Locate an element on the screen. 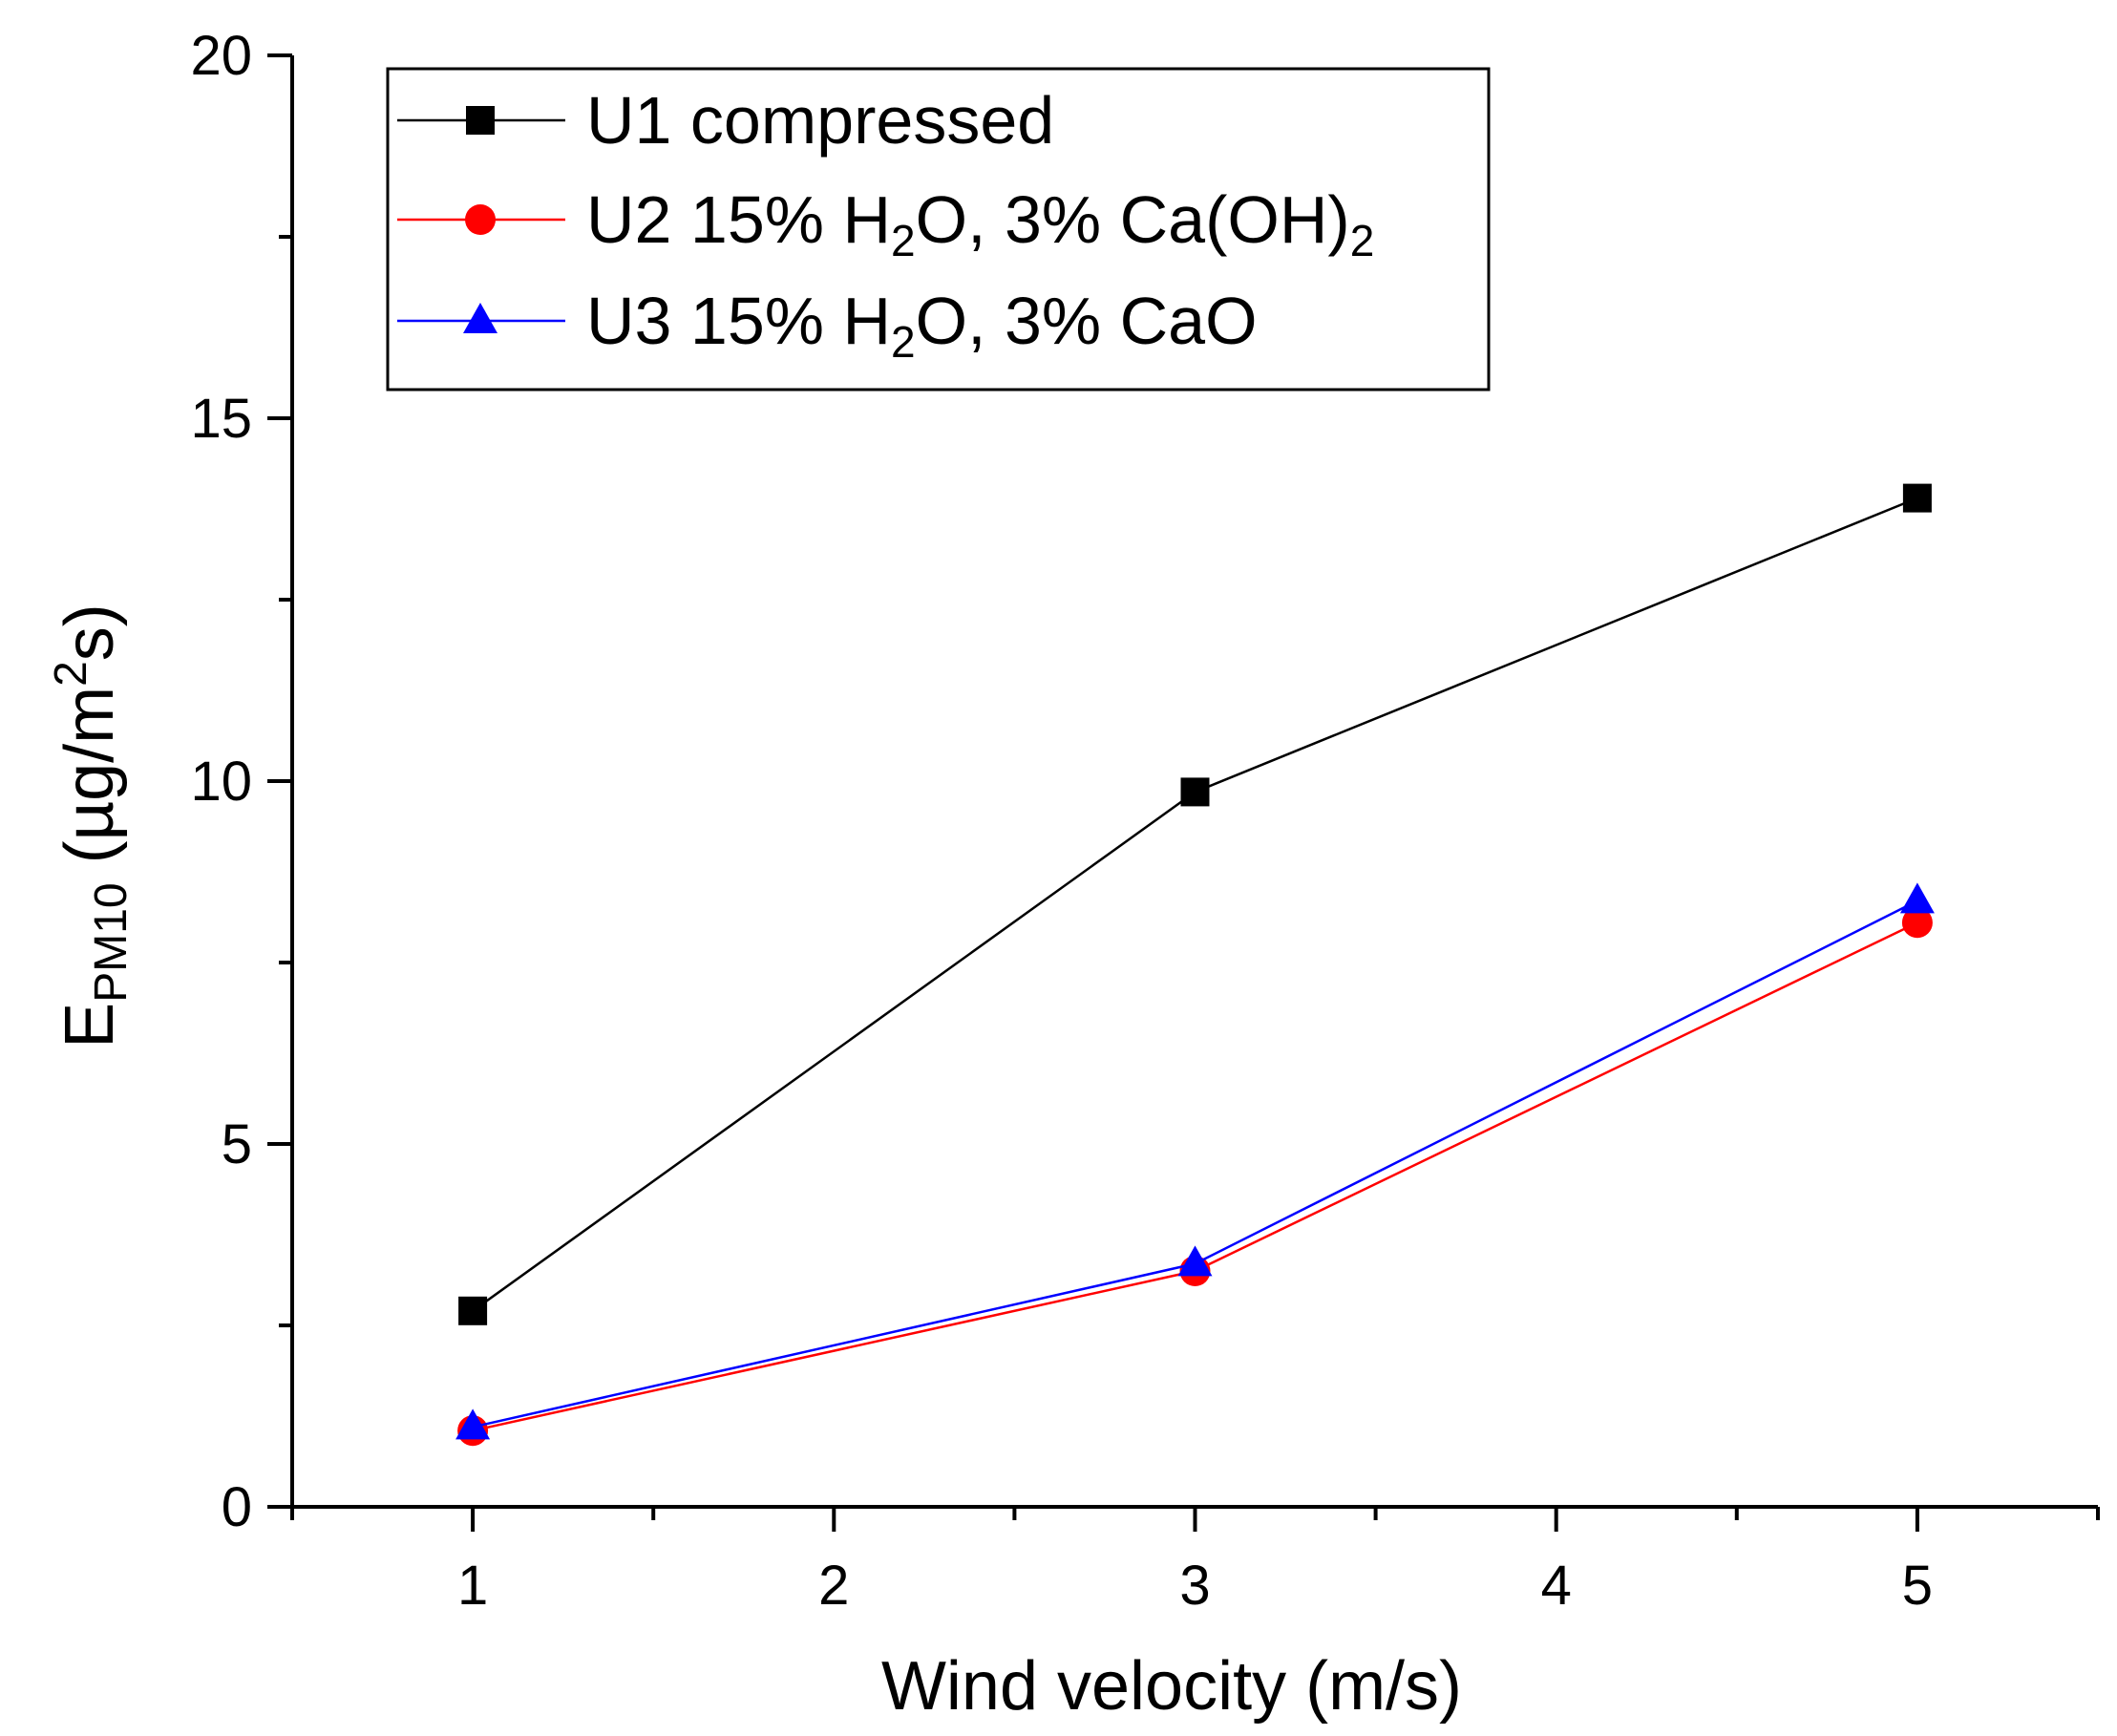 This screenshot has width=2117, height=1736. legend-box is located at coordinates (938, 229).